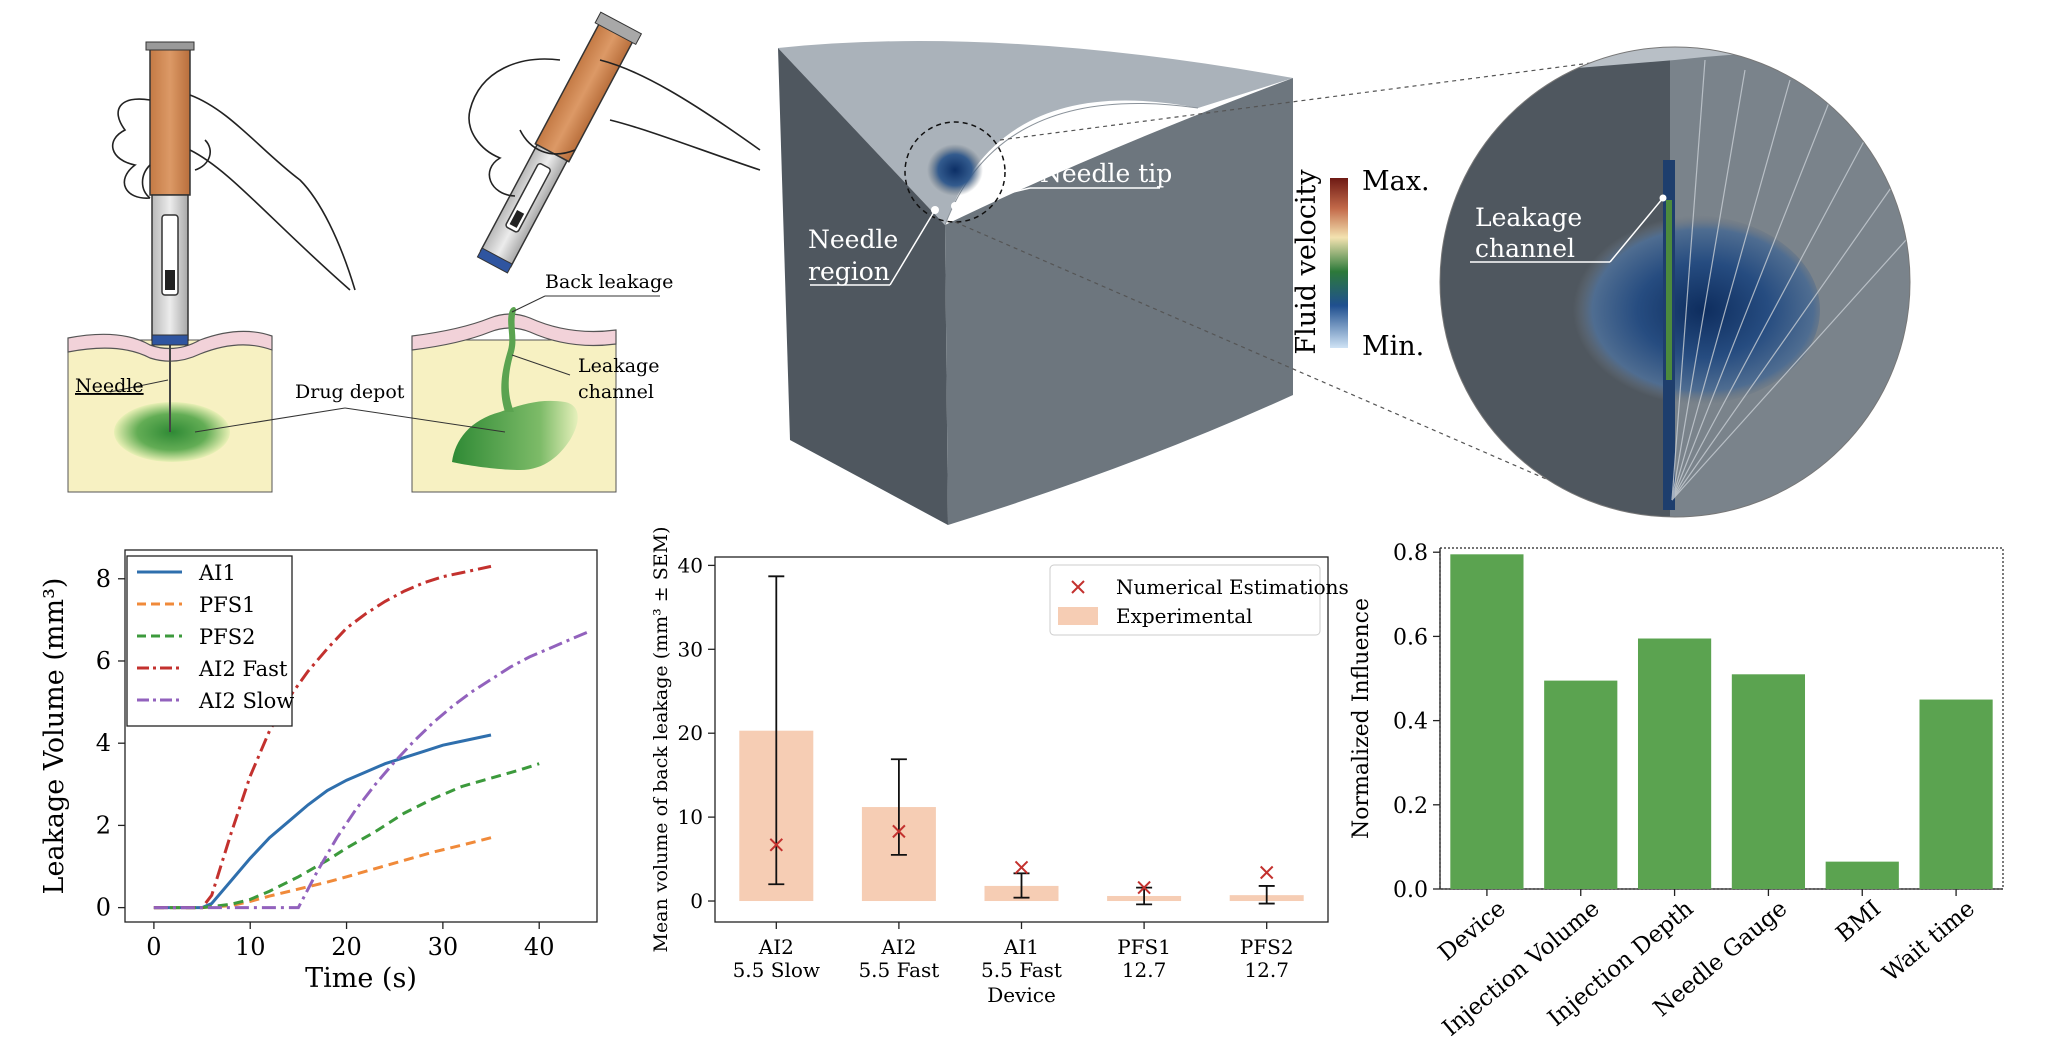  What do you see at coordinates (1396, 181) in the screenshot?
I see `colorbar-max-label: Max.` at bounding box center [1396, 181].